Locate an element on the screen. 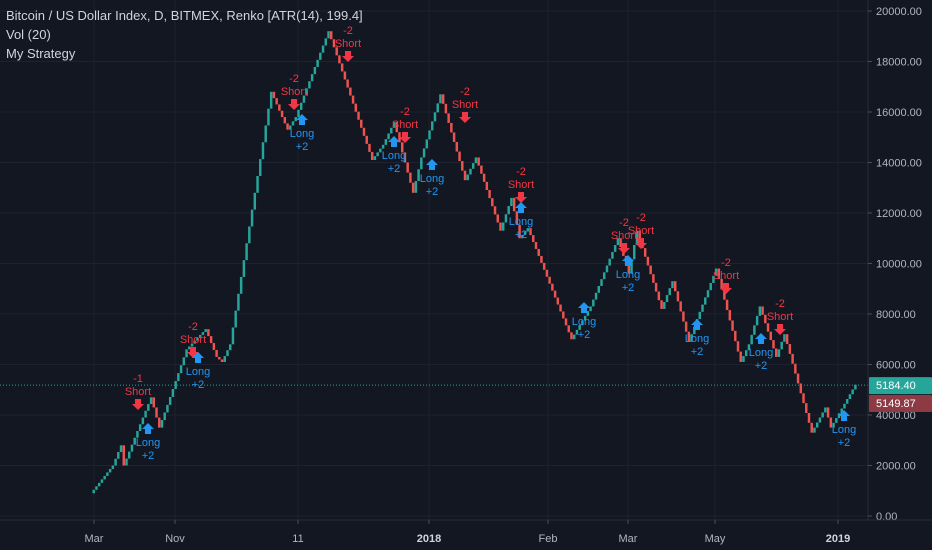  legend-strategy: My Strategy is located at coordinates (41, 53).